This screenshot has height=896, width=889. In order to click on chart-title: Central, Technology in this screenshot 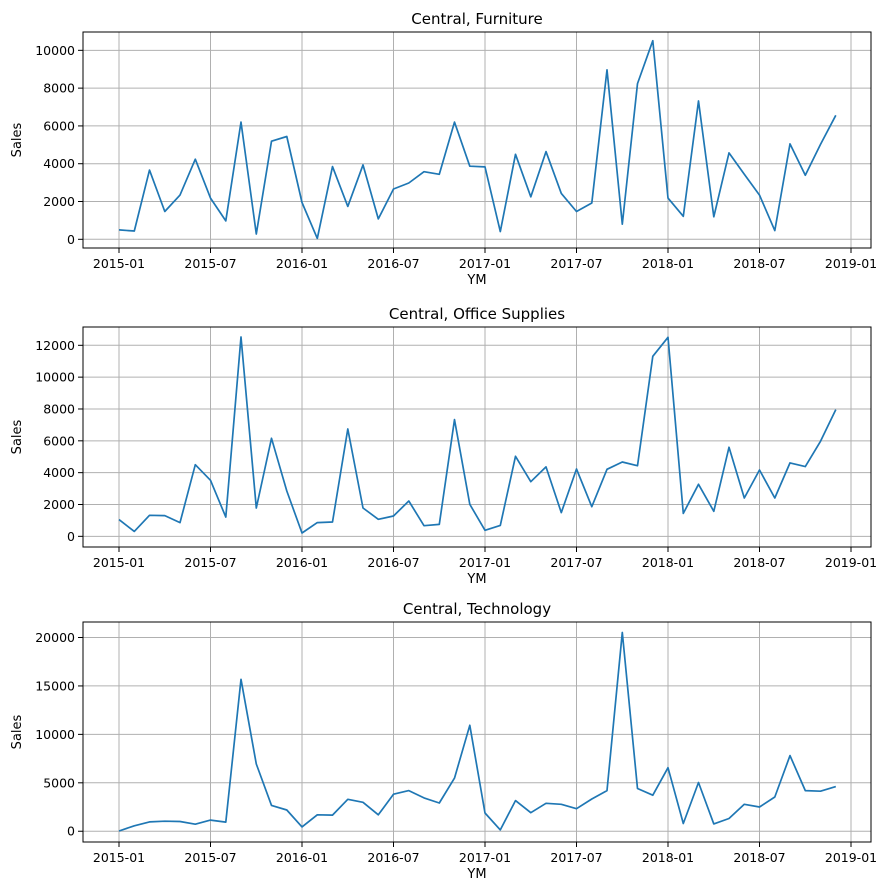, I will do `click(477, 609)`.